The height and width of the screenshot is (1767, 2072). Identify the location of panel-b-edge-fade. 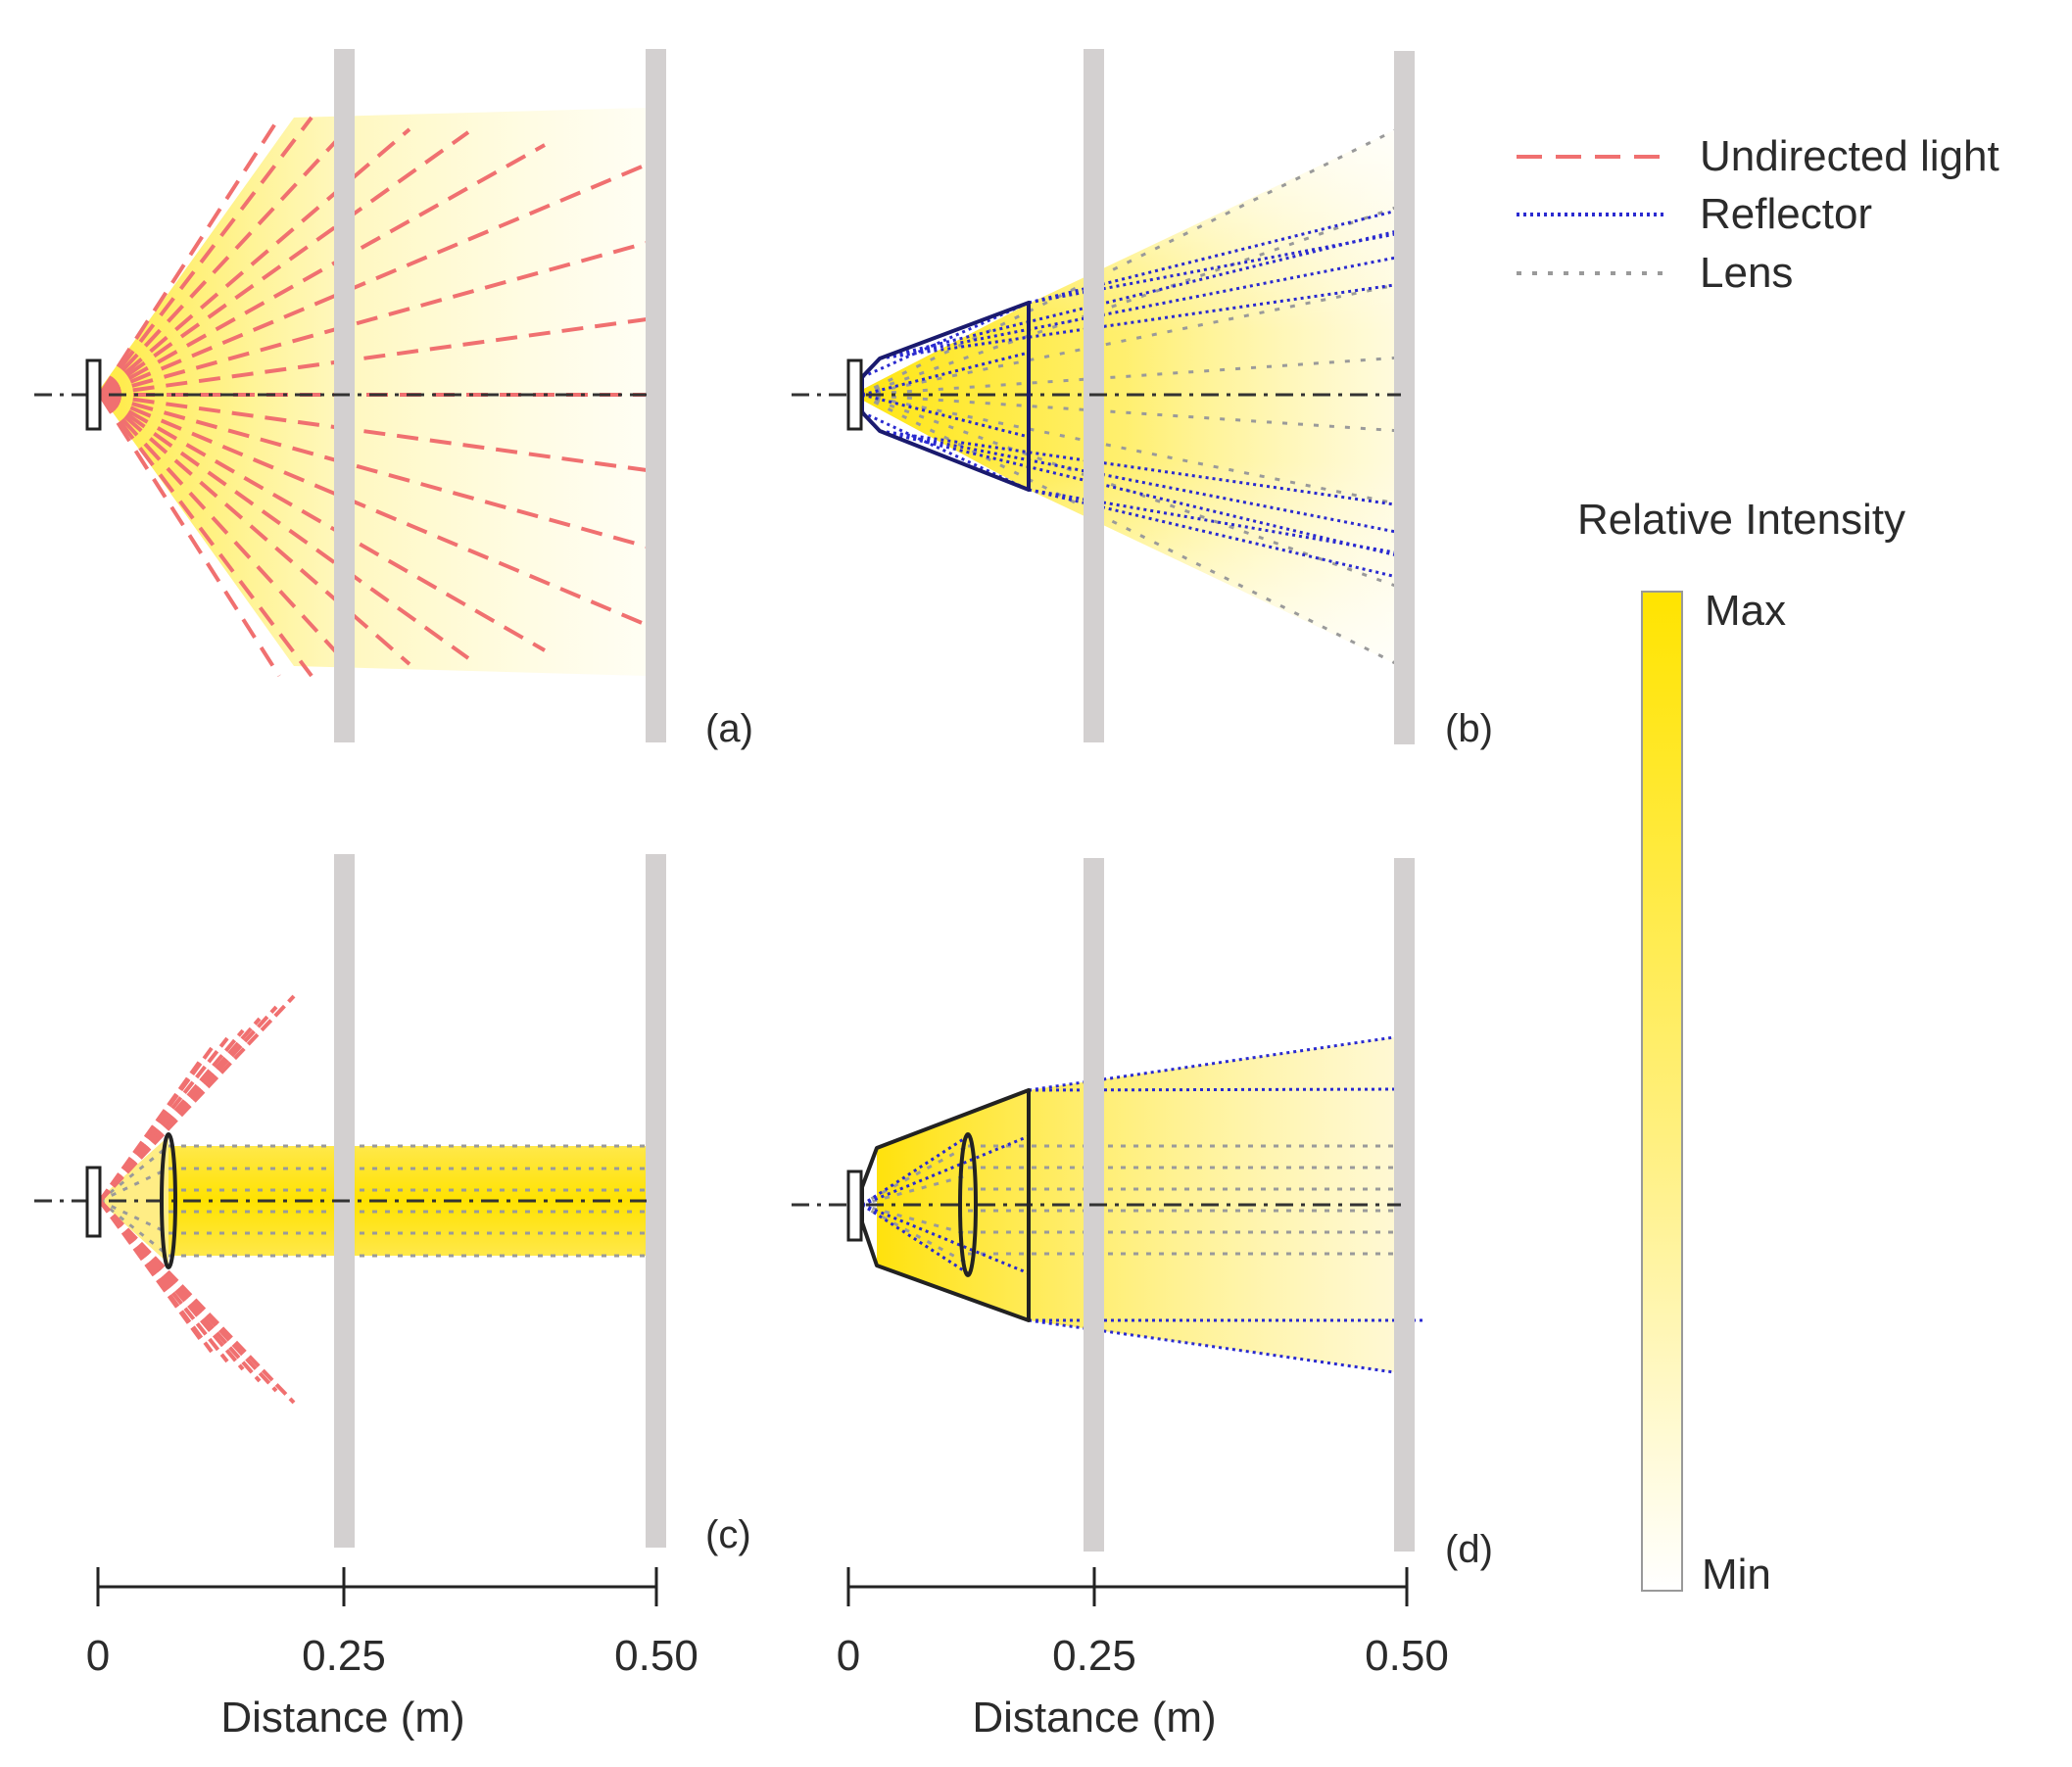
(1126, 397).